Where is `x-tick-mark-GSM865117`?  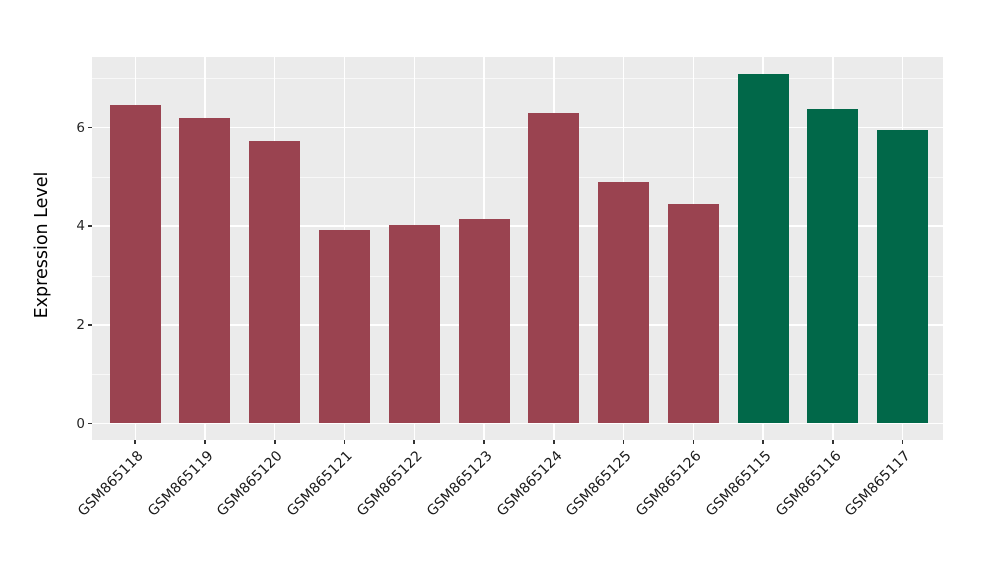 x-tick-mark-GSM865117 is located at coordinates (902, 442).